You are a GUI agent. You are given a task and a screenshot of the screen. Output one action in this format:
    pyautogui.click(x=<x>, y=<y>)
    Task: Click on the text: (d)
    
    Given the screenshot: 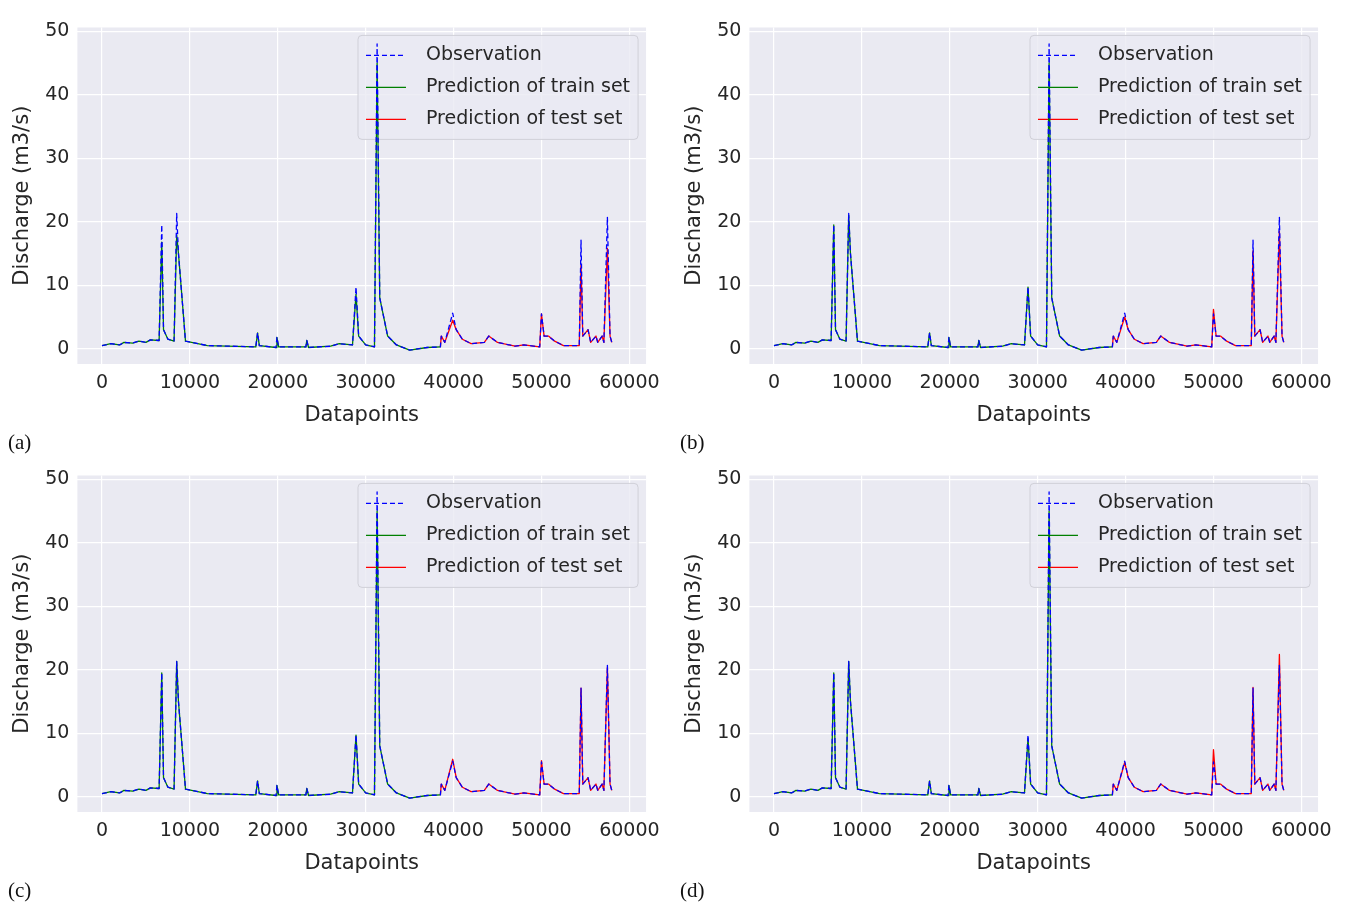 What is the action you would take?
    pyautogui.click(x=693, y=890)
    